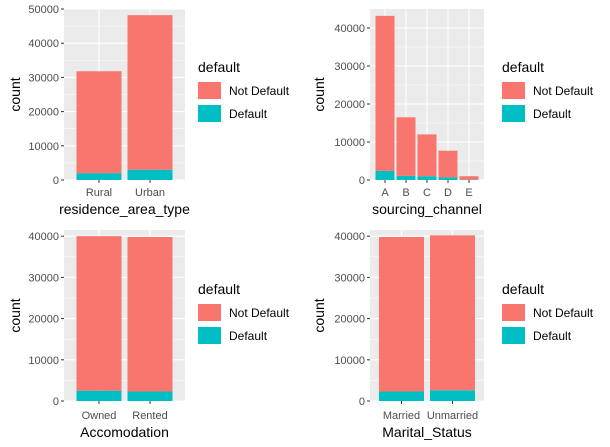 The height and width of the screenshot is (447, 610). Describe the element at coordinates (448, 164) in the screenshot. I see `bar-not-default-d` at that location.